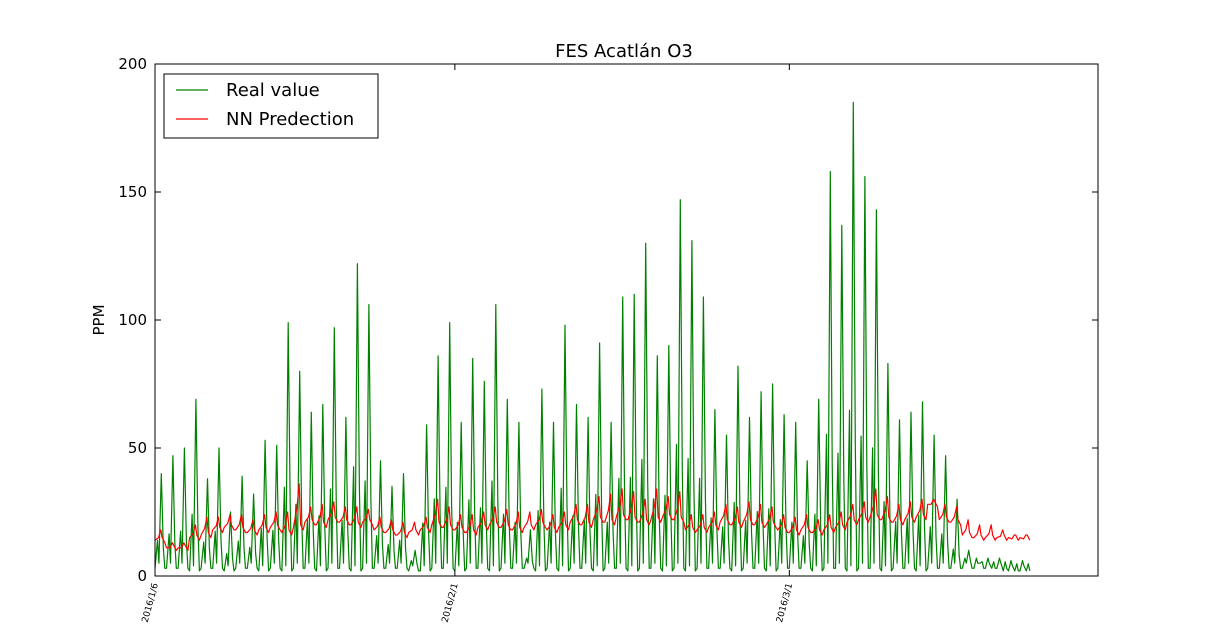 The image size is (1220, 640). What do you see at coordinates (273, 90) in the screenshot?
I see `legend-label-0: Real value` at bounding box center [273, 90].